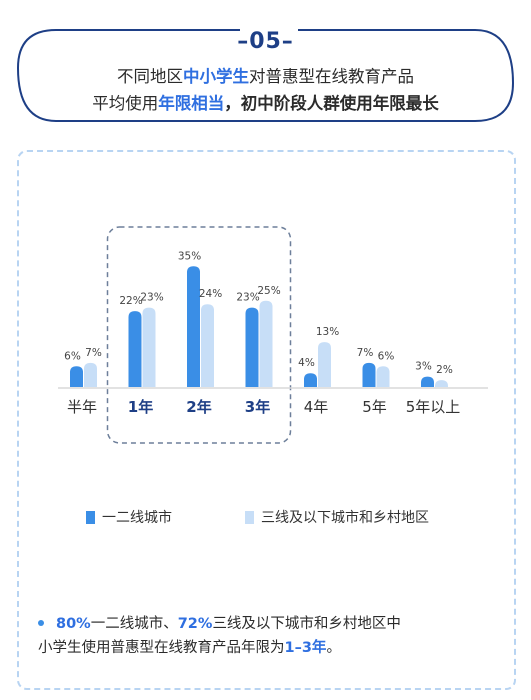  What do you see at coordinates (161, 648) in the screenshot?
I see `note-segment: 小学生使用普惠型在线教育产品年限为` at bounding box center [161, 648].